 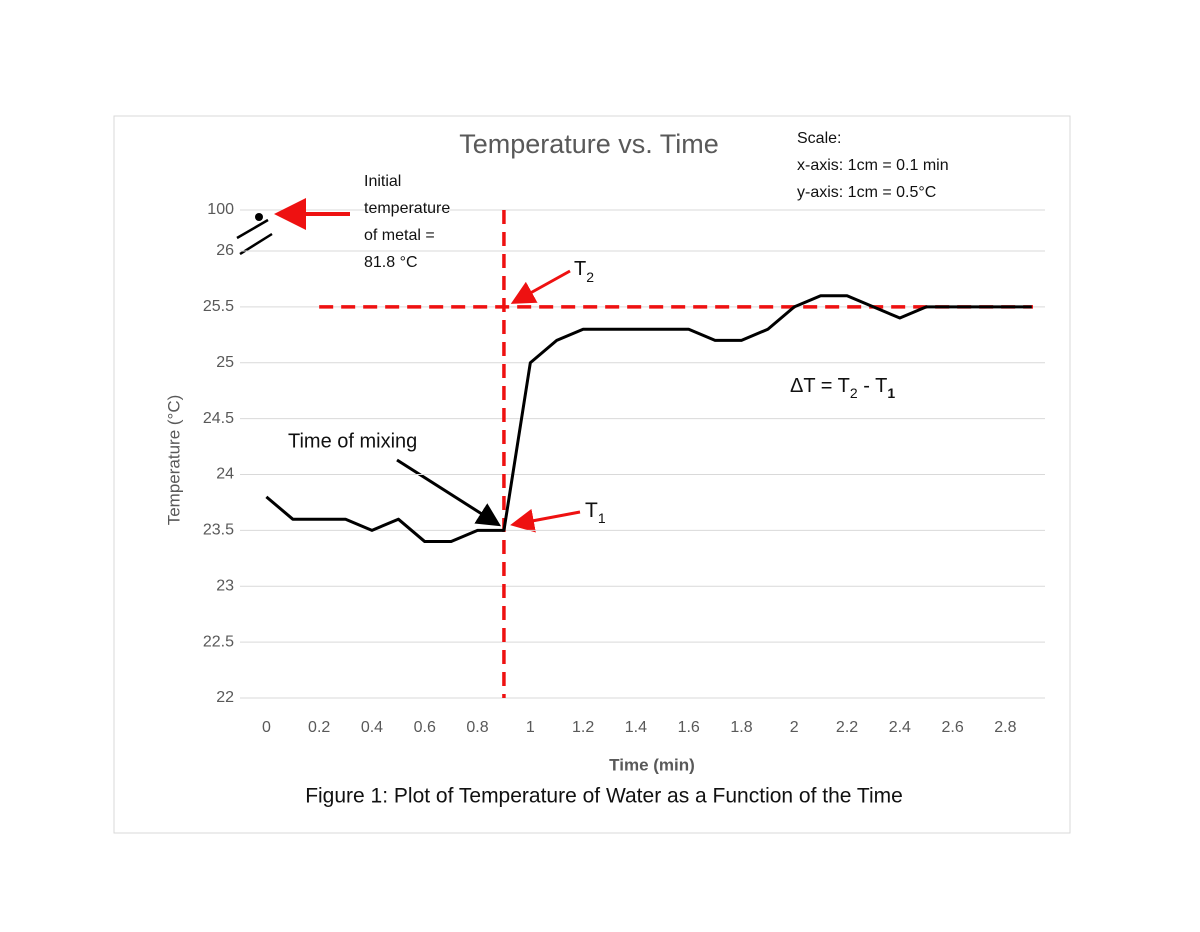 What do you see at coordinates (225, 362) in the screenshot?
I see `y-tick-label: 25` at bounding box center [225, 362].